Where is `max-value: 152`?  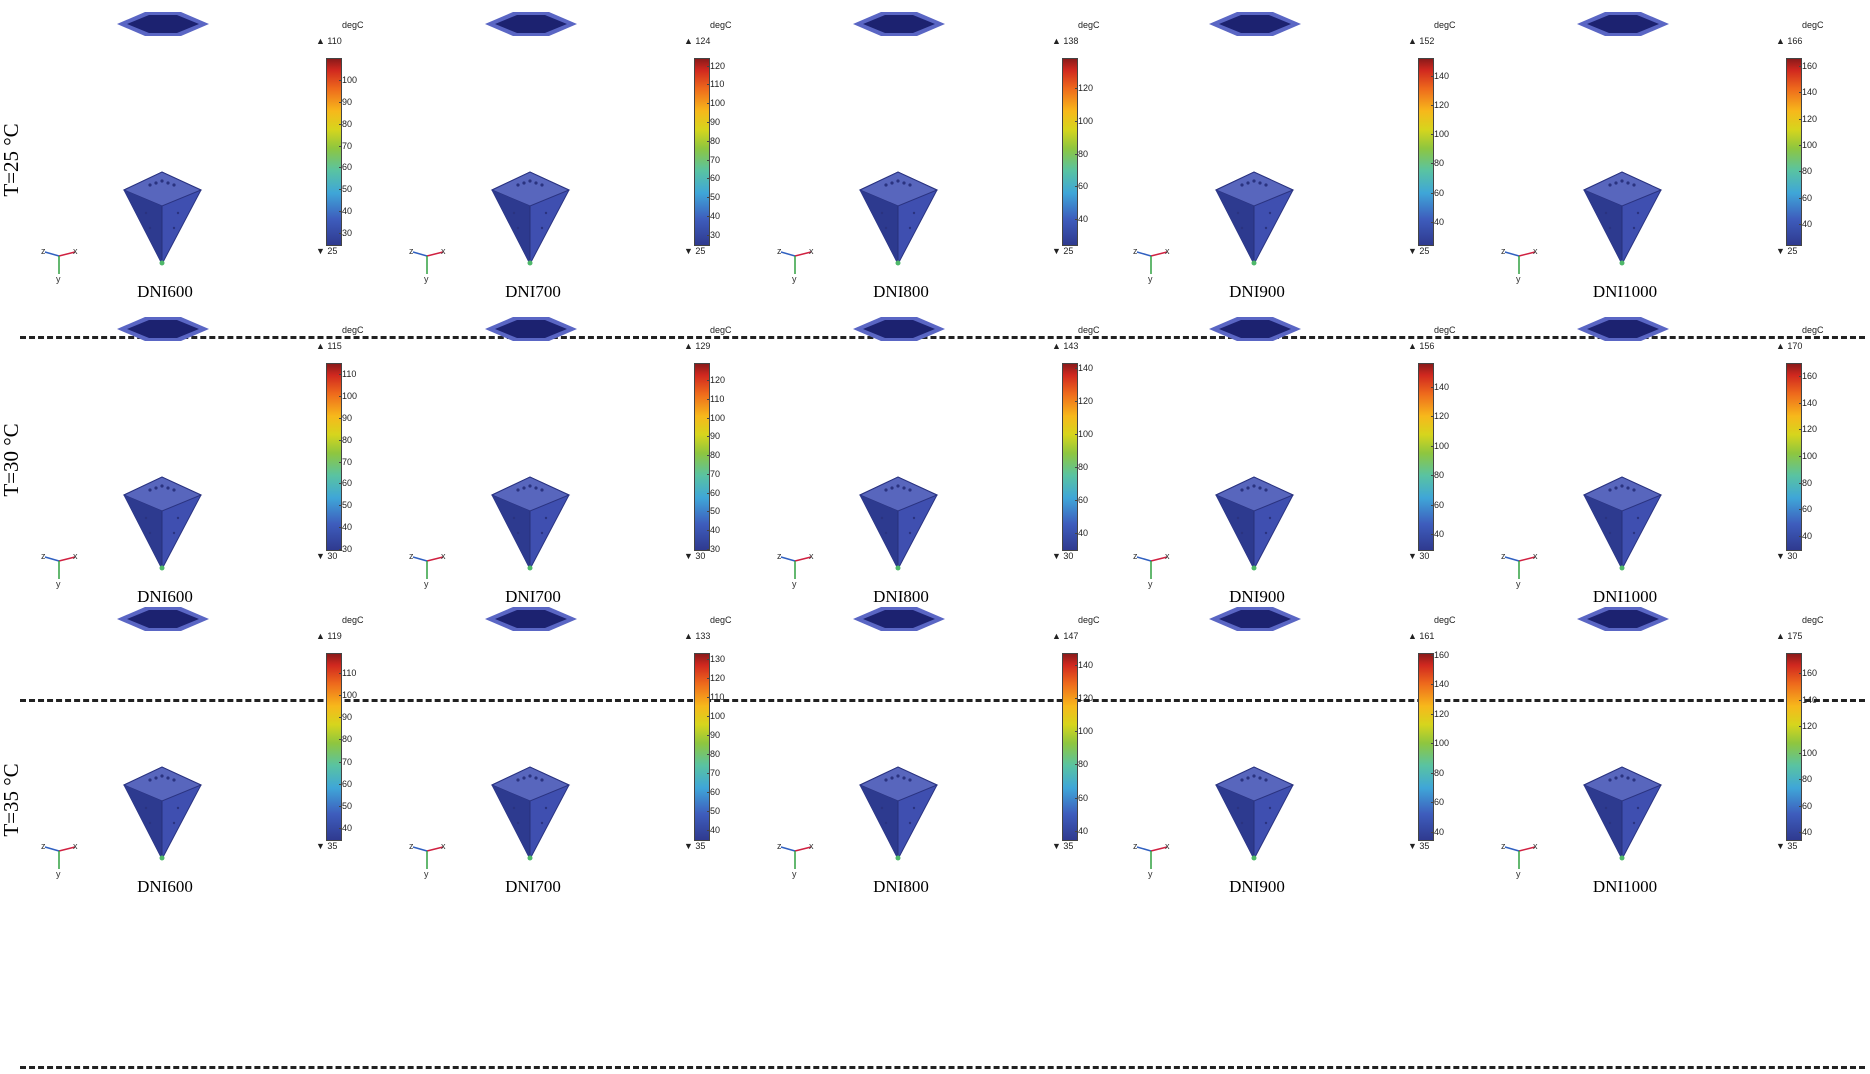
max-value: 152 is located at coordinates (1427, 41).